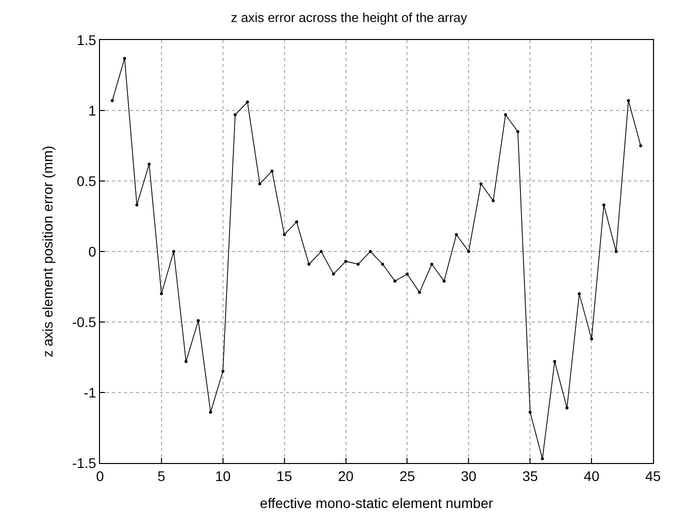 This screenshot has height=521, width=698. Describe the element at coordinates (223, 476) in the screenshot. I see `x-tick-label: 10` at that location.